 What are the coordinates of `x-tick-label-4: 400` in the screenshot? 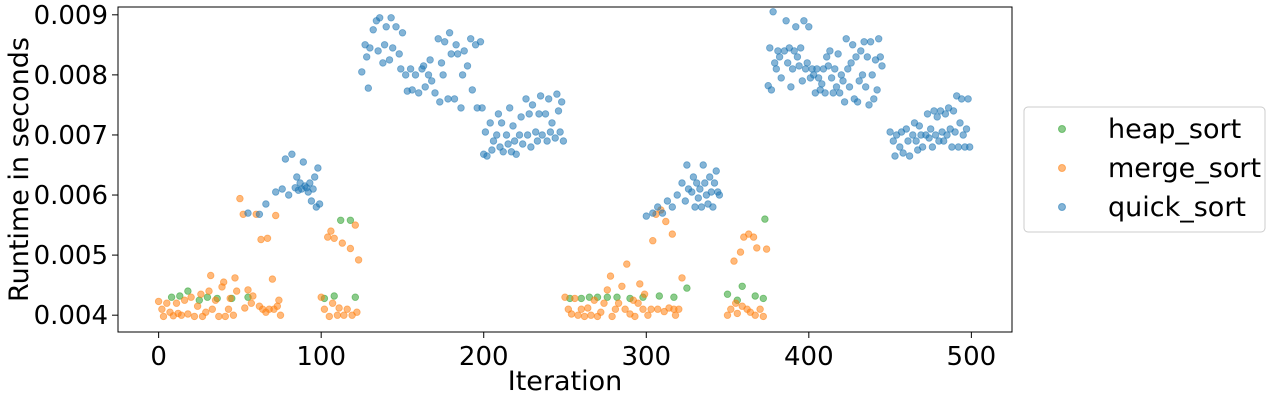 It's located at (809, 357).